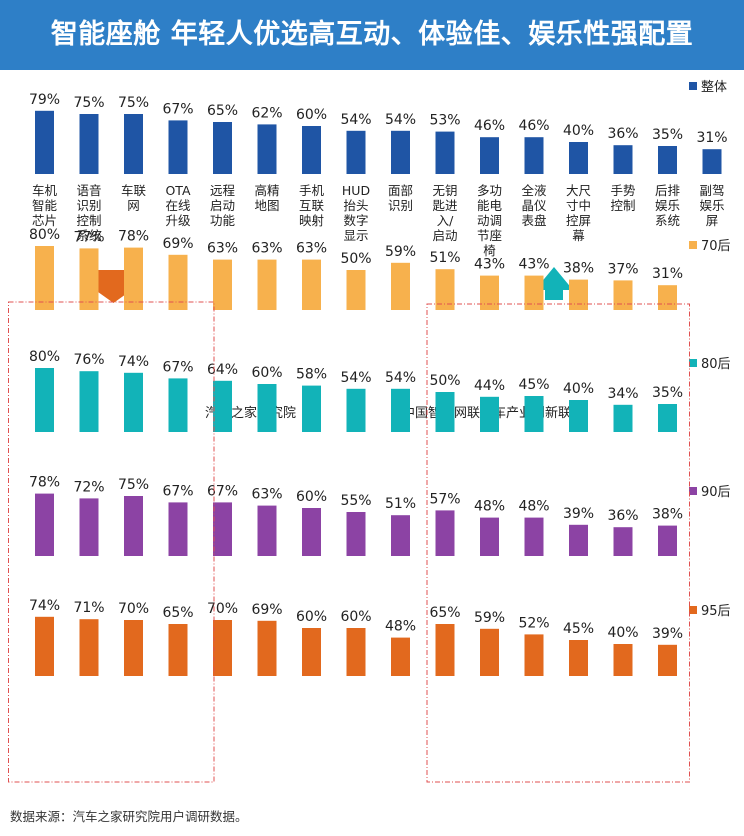 Image resolution: width=744 pixels, height=836 pixels. I want to click on category-label: 多功, so click(489, 190).